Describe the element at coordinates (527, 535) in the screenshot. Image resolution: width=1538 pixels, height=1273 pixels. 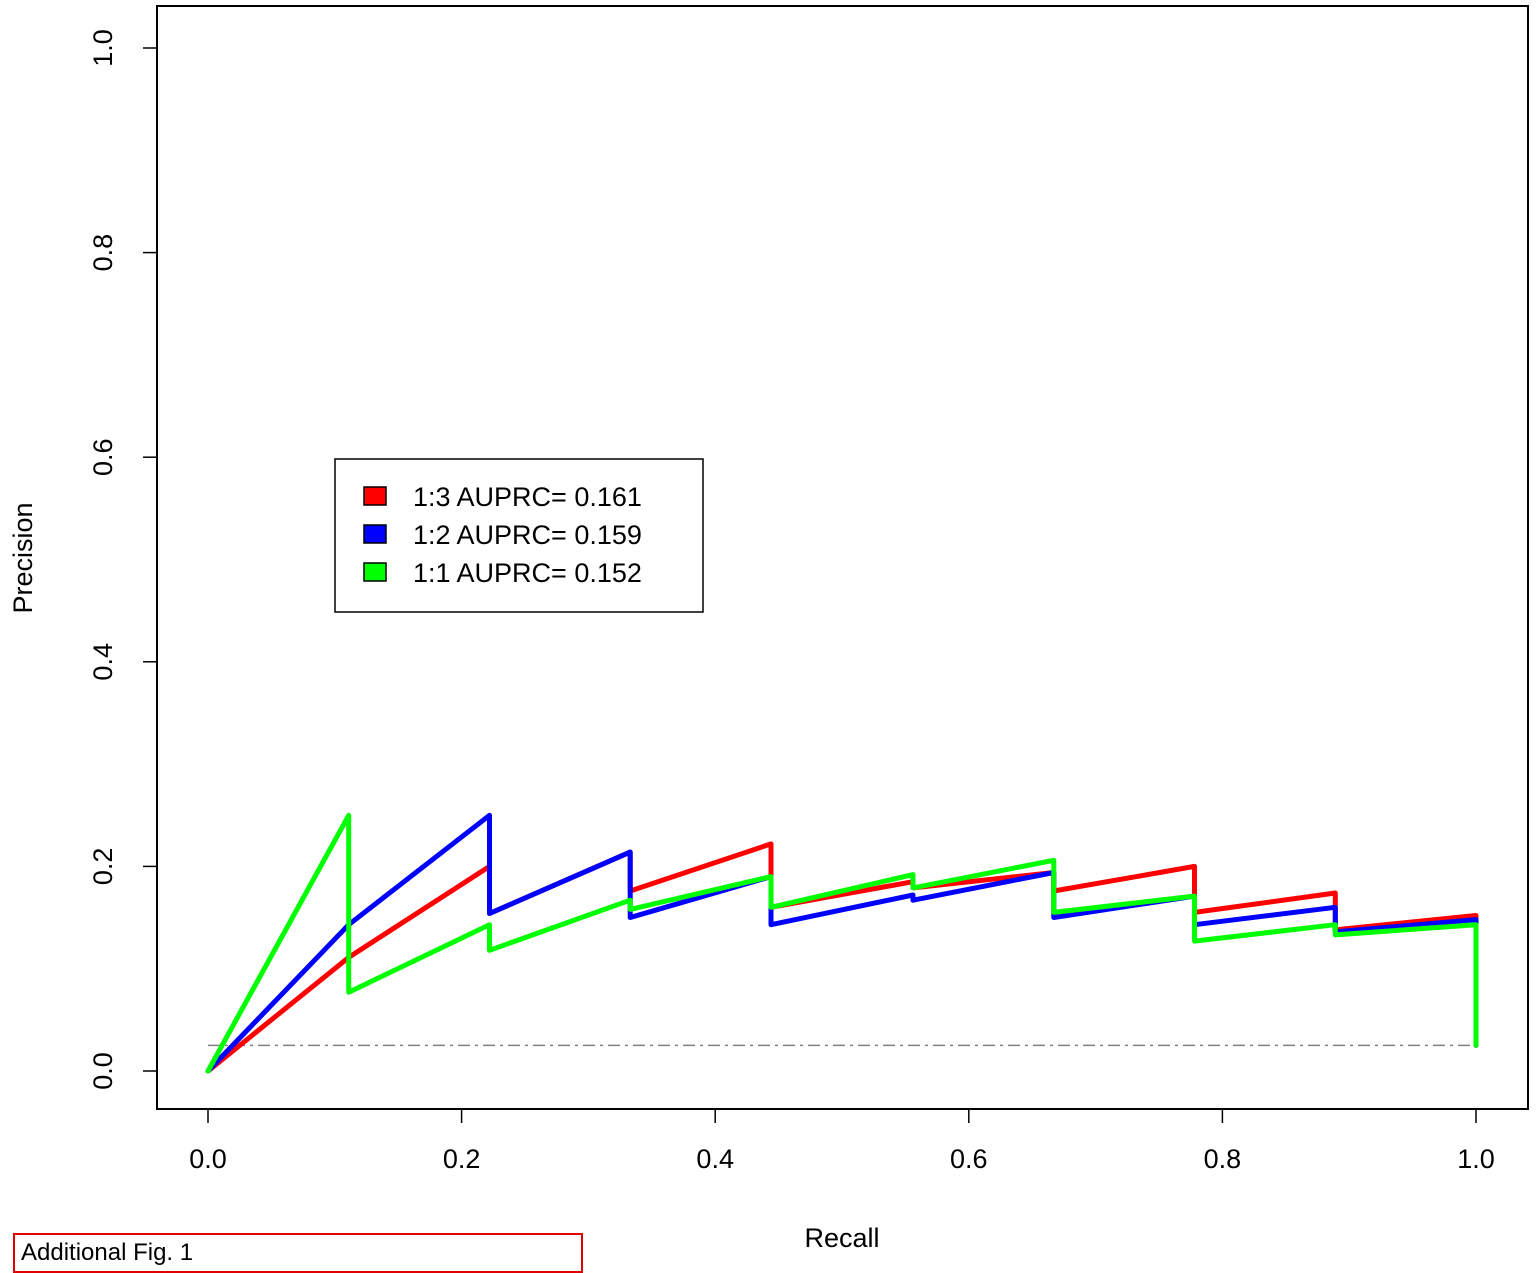
I see `legend-label-2: 1:2 AUPRC= 0.159` at that location.